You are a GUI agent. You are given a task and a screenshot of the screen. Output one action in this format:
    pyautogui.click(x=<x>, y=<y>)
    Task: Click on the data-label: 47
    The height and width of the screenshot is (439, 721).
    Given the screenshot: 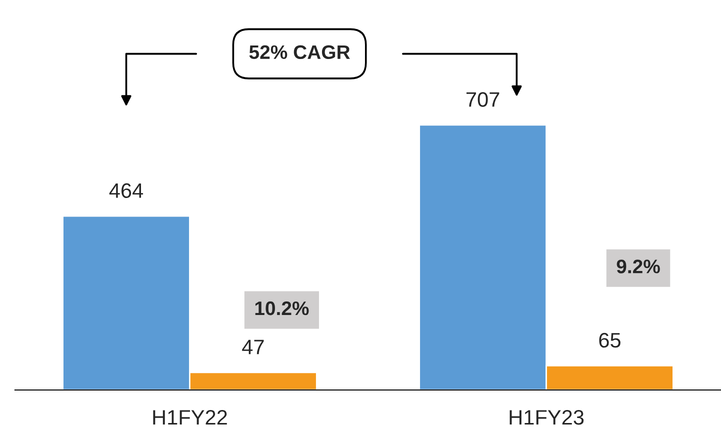 What is the action you would take?
    pyautogui.click(x=253, y=347)
    